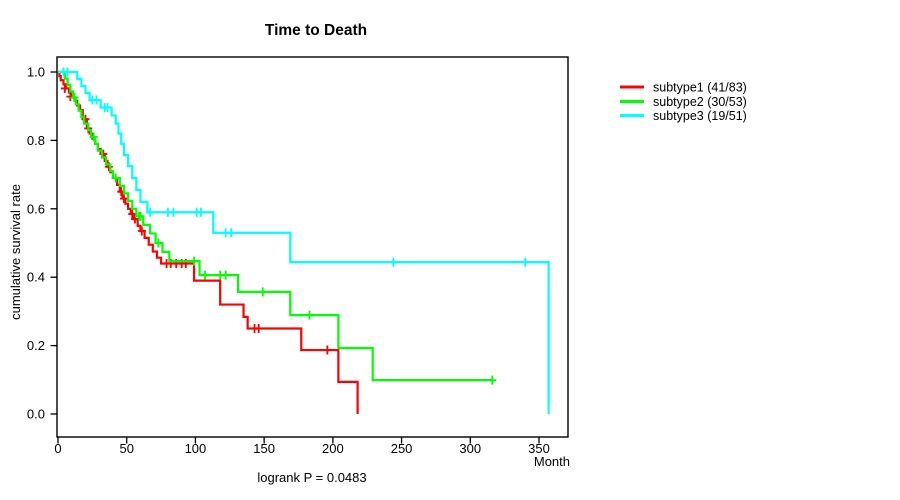 This screenshot has height=500, width=900. I want to click on x-tick-label: 200, so click(333, 448).